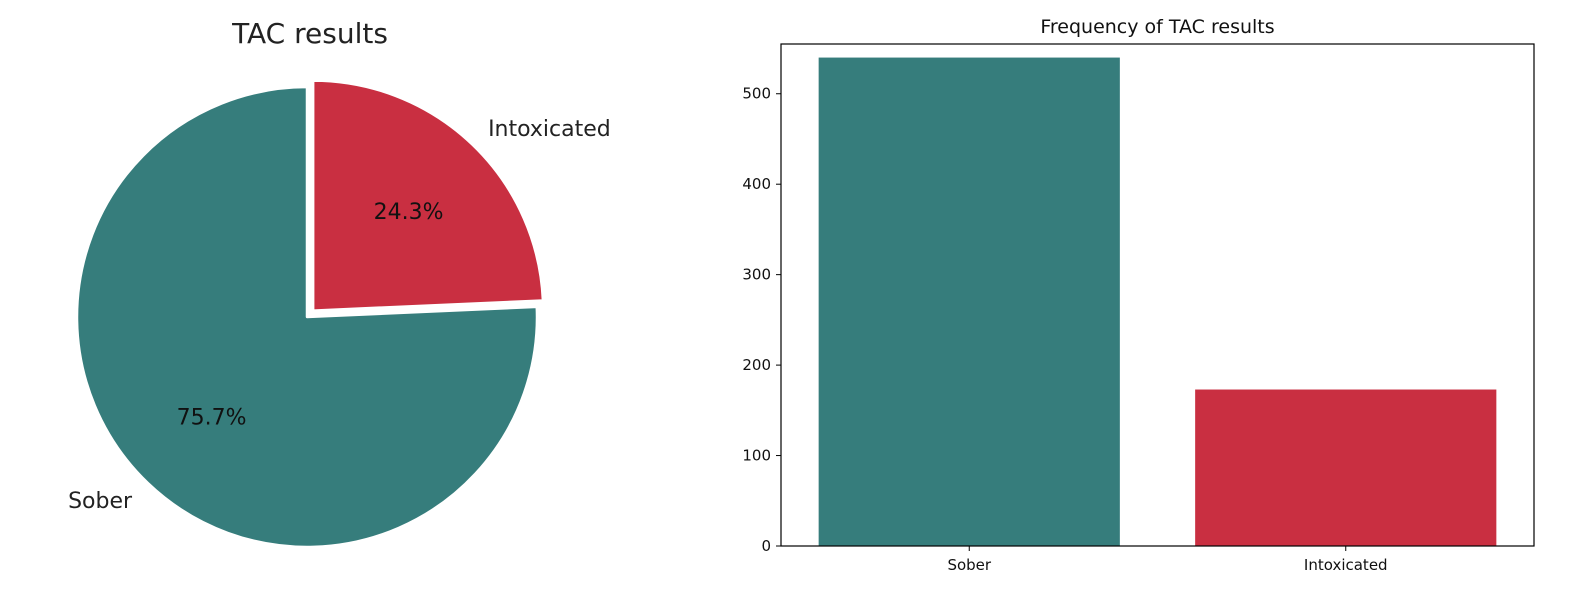  What do you see at coordinates (766, 546) in the screenshot?
I see `y-tick-label: 0` at bounding box center [766, 546].